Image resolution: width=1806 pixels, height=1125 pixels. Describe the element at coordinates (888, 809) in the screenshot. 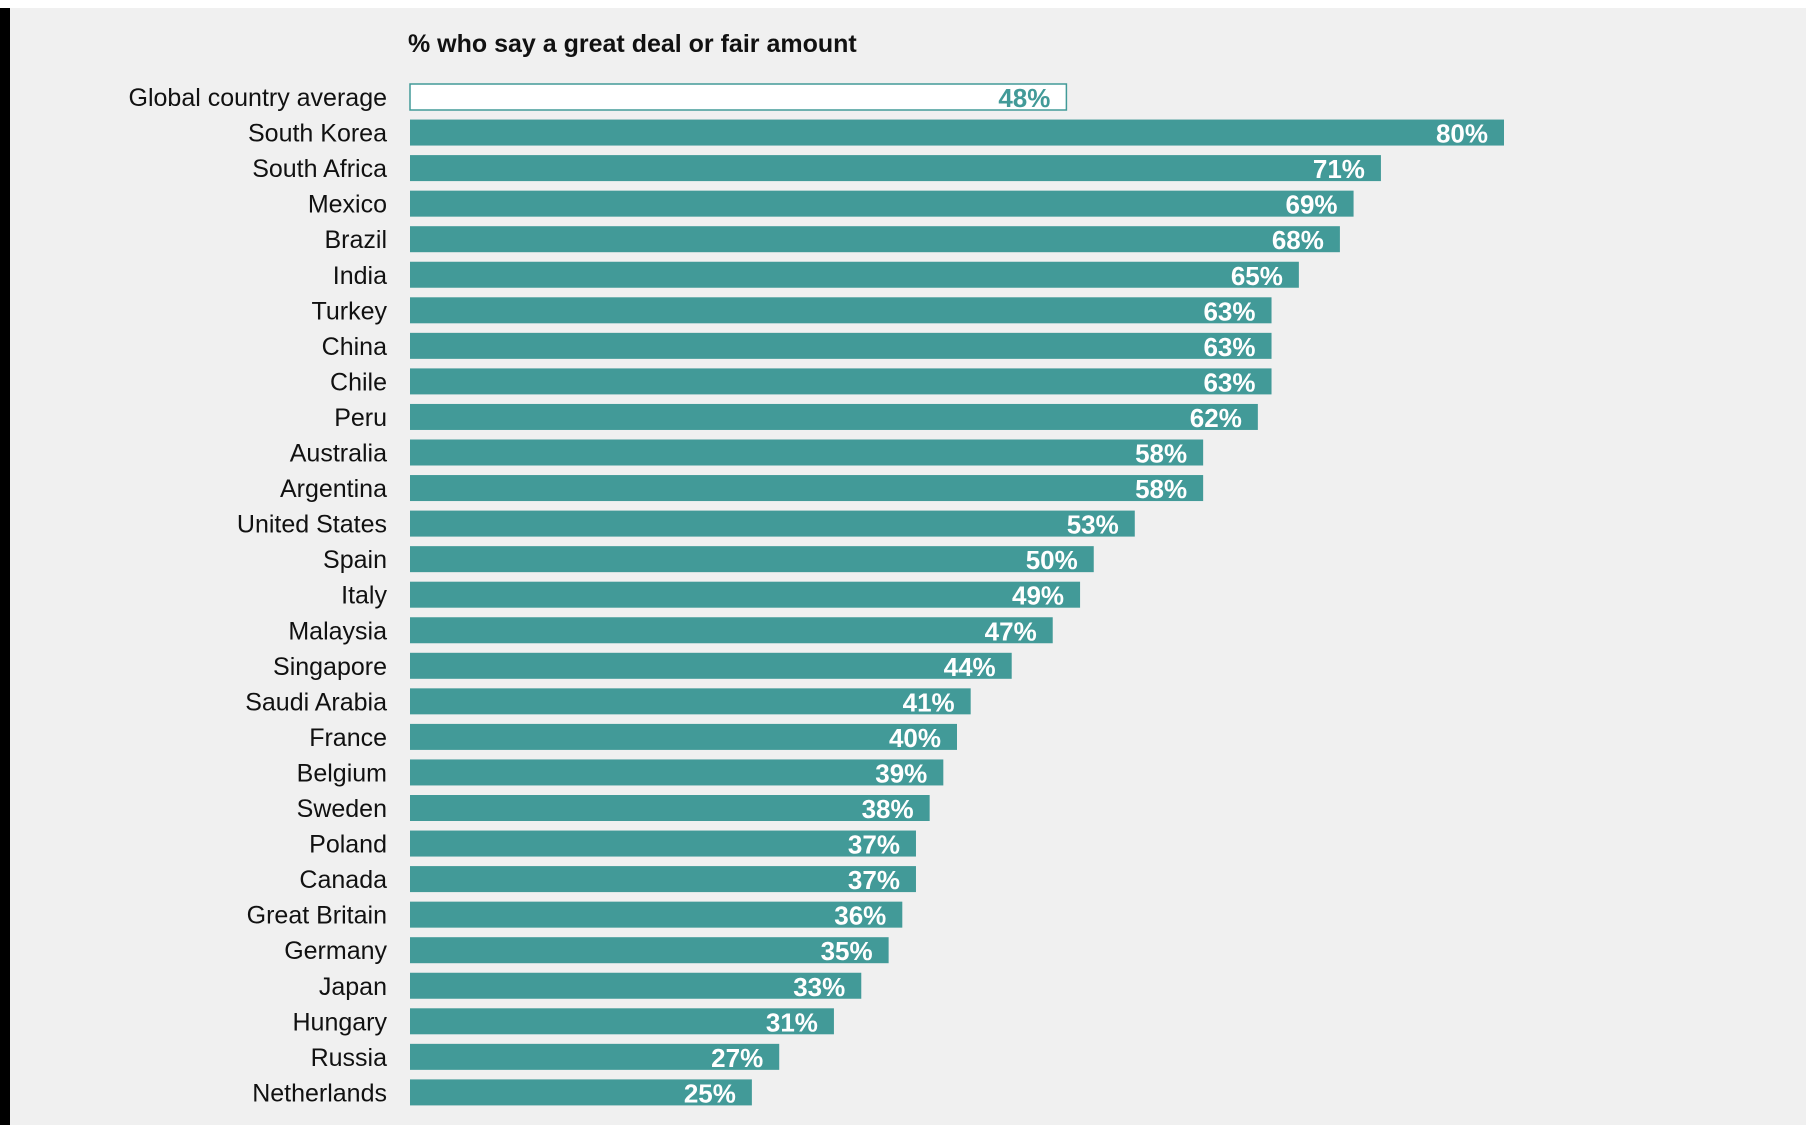

I see `value-label: 38%` at that location.